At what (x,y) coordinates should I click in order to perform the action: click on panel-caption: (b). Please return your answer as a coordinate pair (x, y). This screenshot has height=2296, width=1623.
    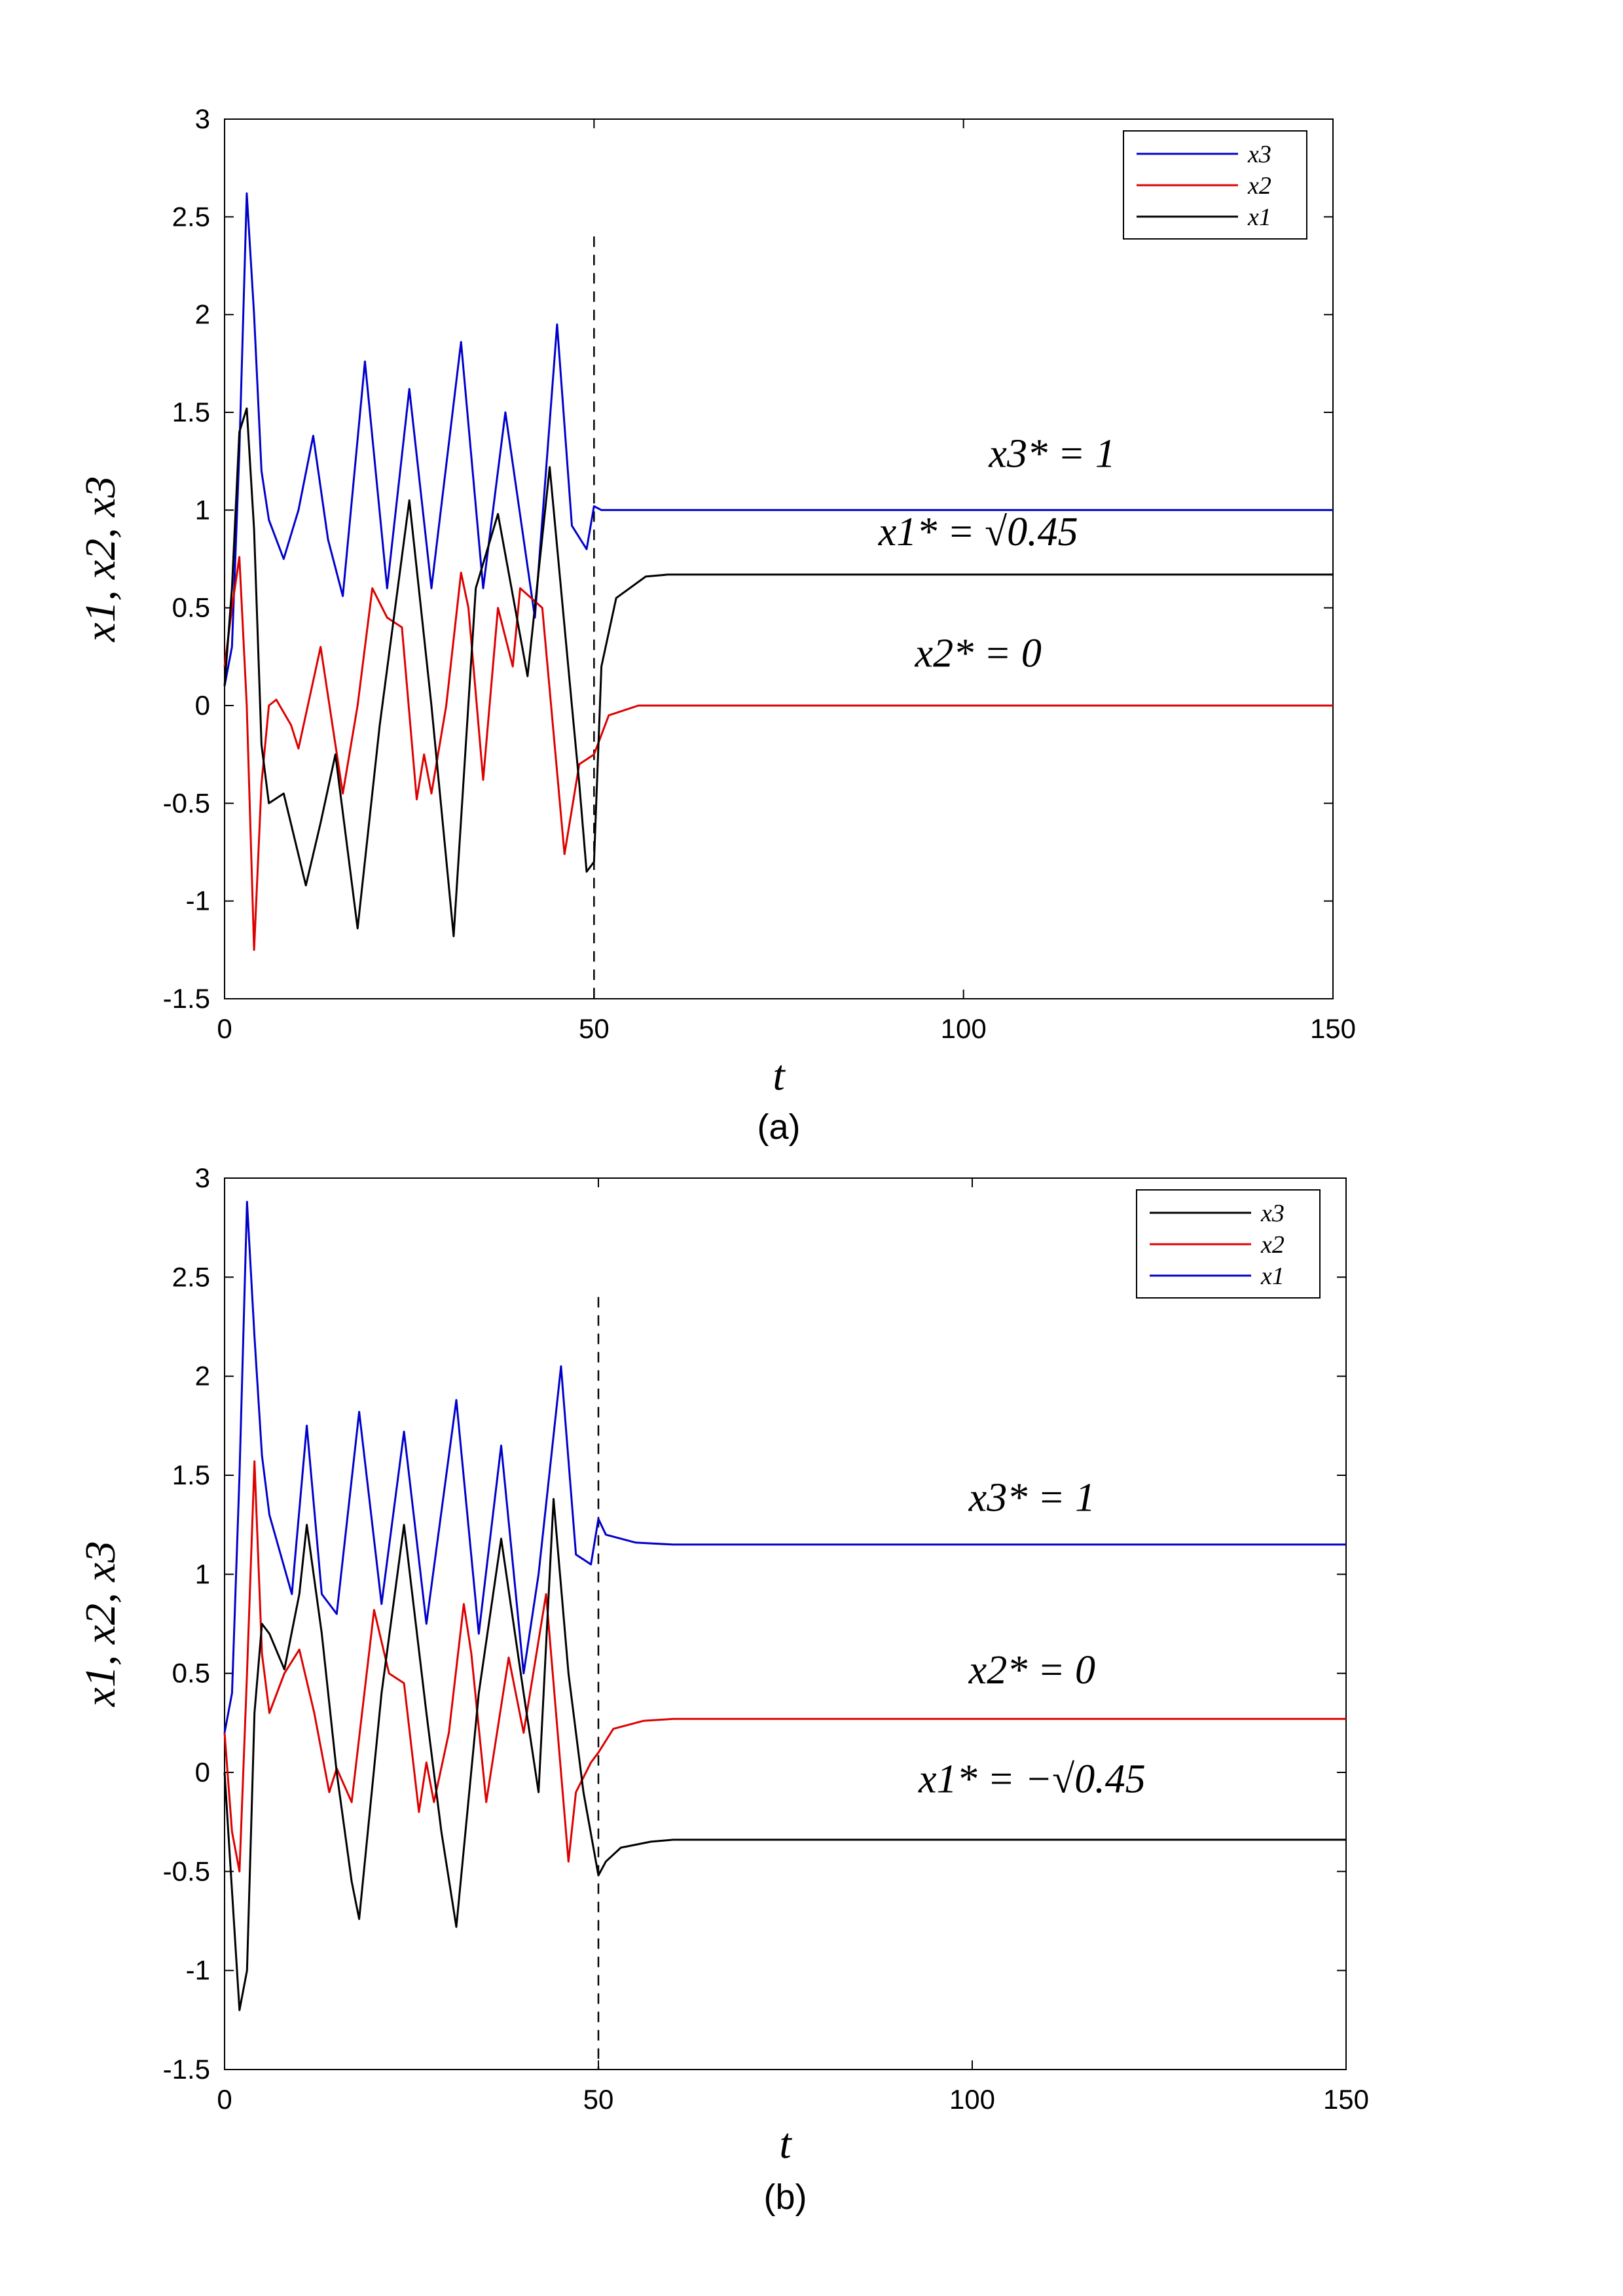
    Looking at the image, I should click on (785, 2197).